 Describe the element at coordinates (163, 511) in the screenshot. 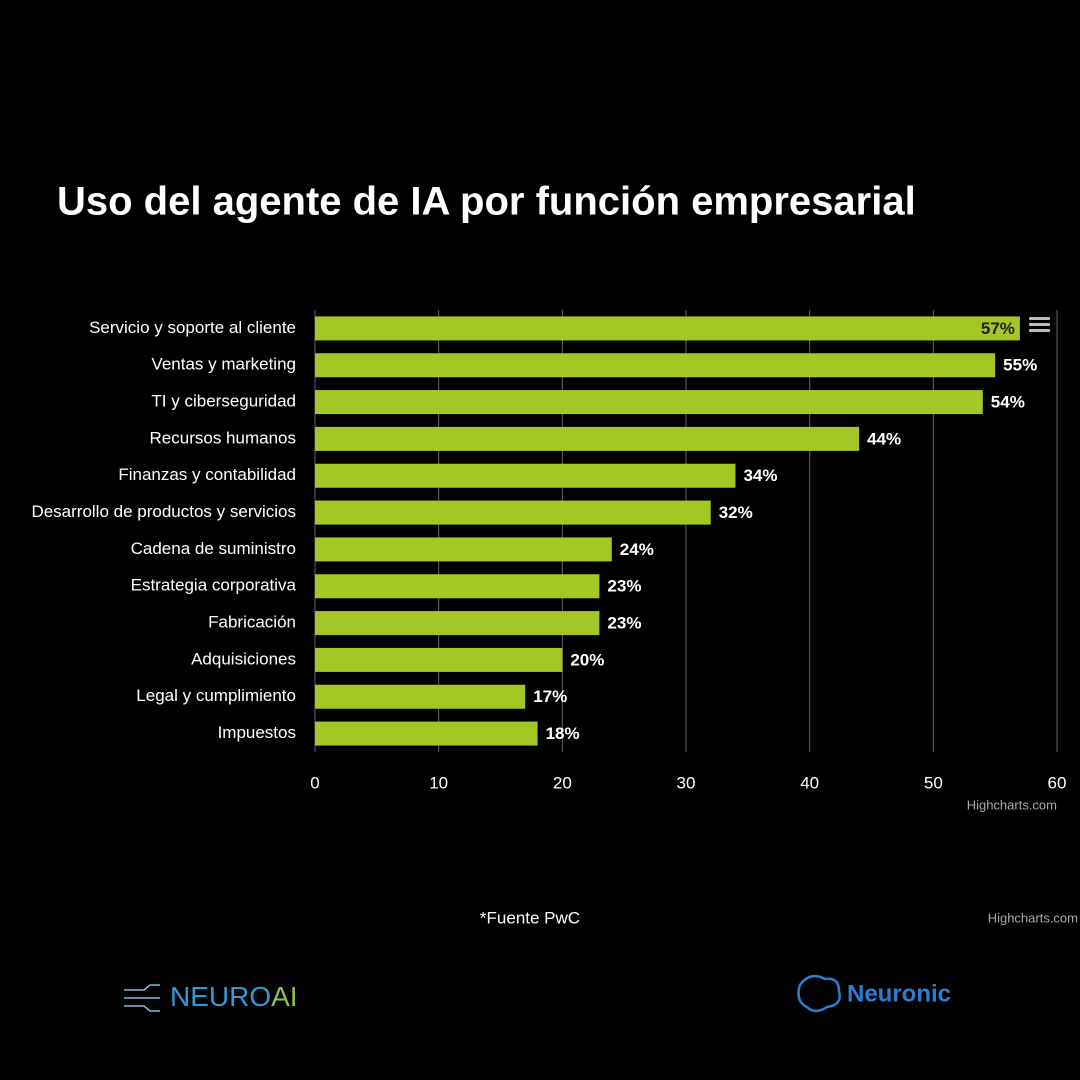

I see `y-tick-label: Desarrollo de productos y servicios` at that location.